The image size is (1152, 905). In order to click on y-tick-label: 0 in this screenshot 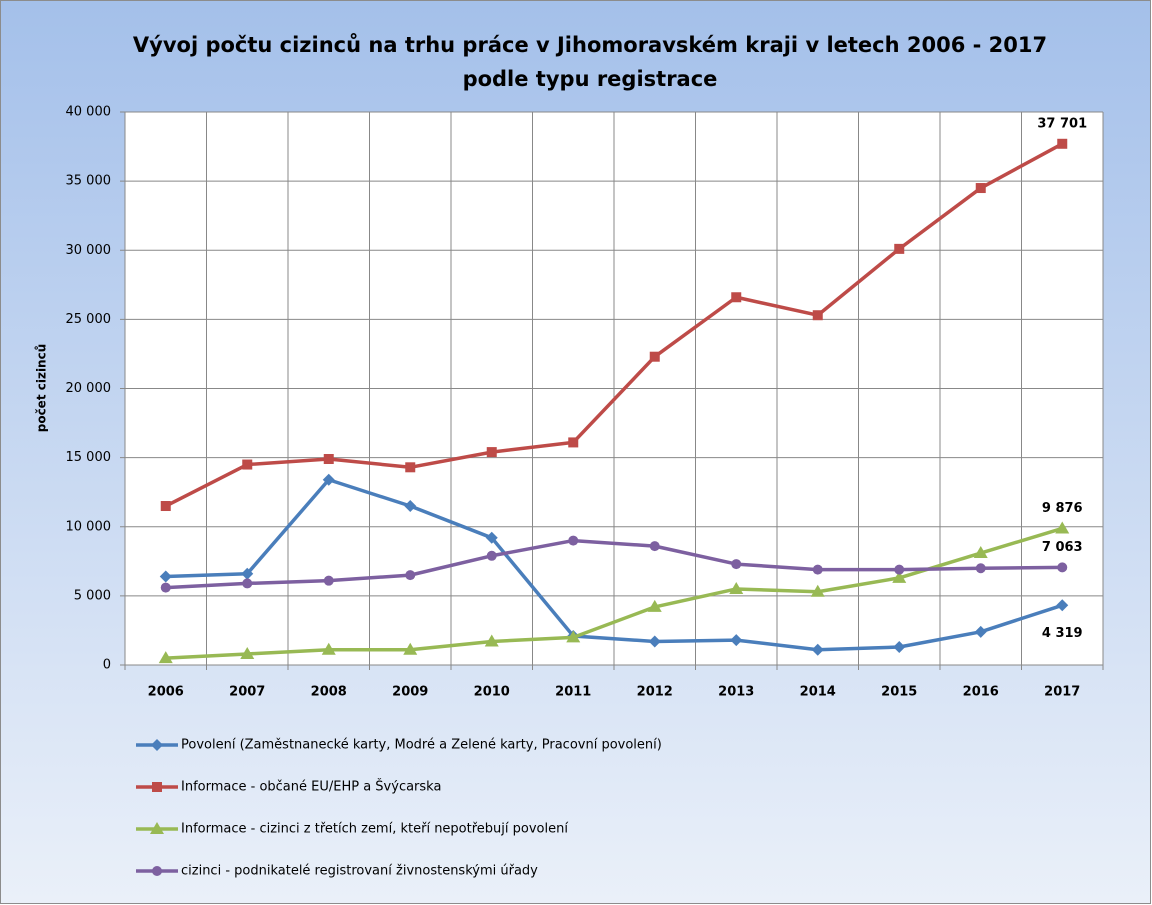, I will do `click(107, 665)`.